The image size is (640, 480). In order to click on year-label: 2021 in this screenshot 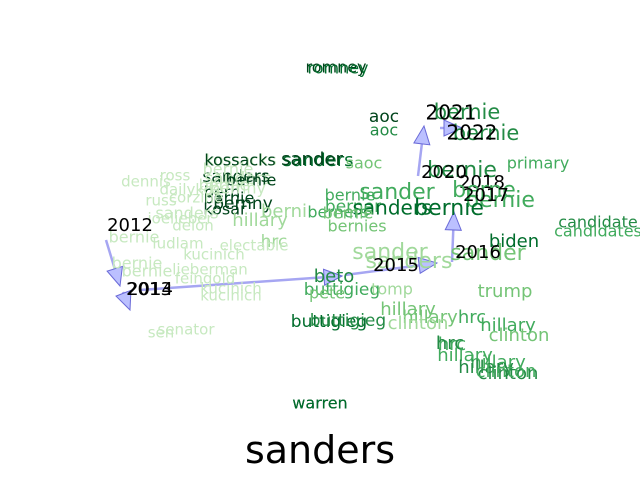, I will do `click(451, 113)`.